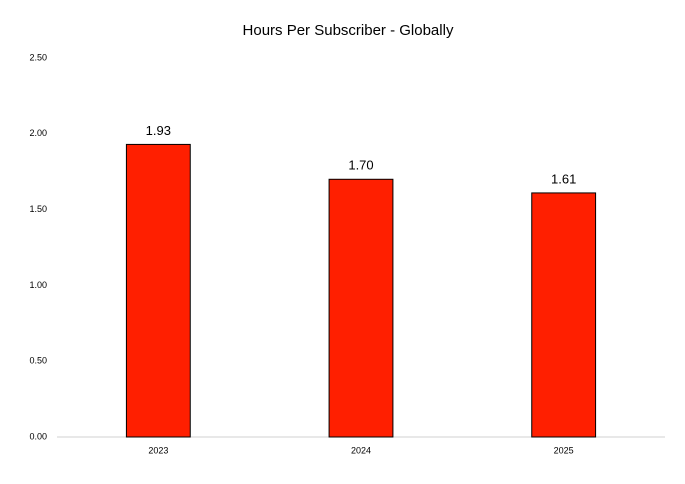 Image resolution: width=685 pixels, height=484 pixels. Describe the element at coordinates (38, 209) in the screenshot. I see `y-tick-label: 1.50` at that location.